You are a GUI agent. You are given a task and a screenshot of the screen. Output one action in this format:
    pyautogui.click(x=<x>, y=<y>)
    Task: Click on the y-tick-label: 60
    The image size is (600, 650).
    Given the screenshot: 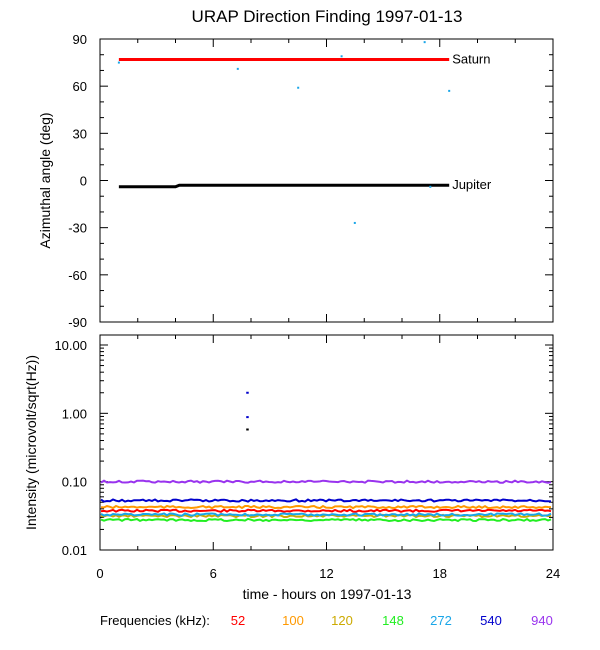 What is the action you would take?
    pyautogui.click(x=80, y=86)
    